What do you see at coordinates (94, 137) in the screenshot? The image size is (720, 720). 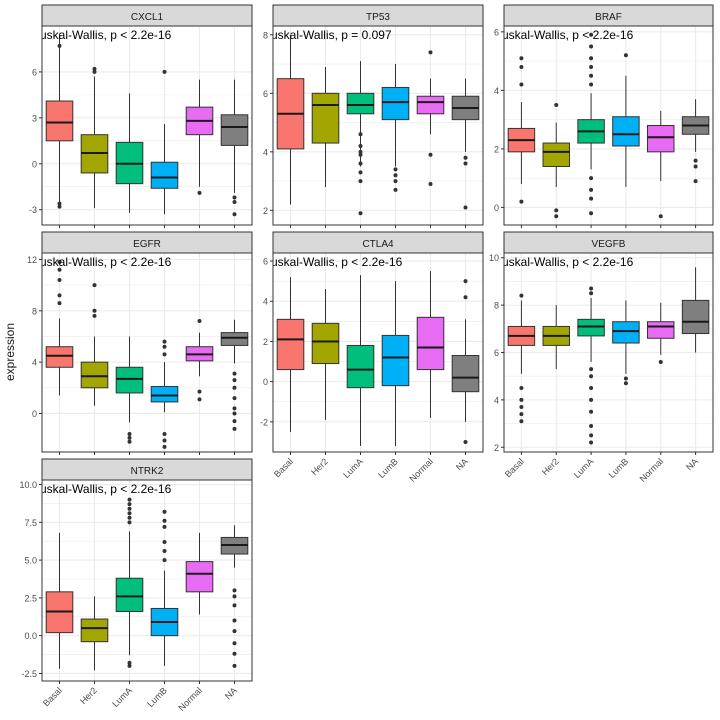 I see `box-cxcl1-her2` at bounding box center [94, 137].